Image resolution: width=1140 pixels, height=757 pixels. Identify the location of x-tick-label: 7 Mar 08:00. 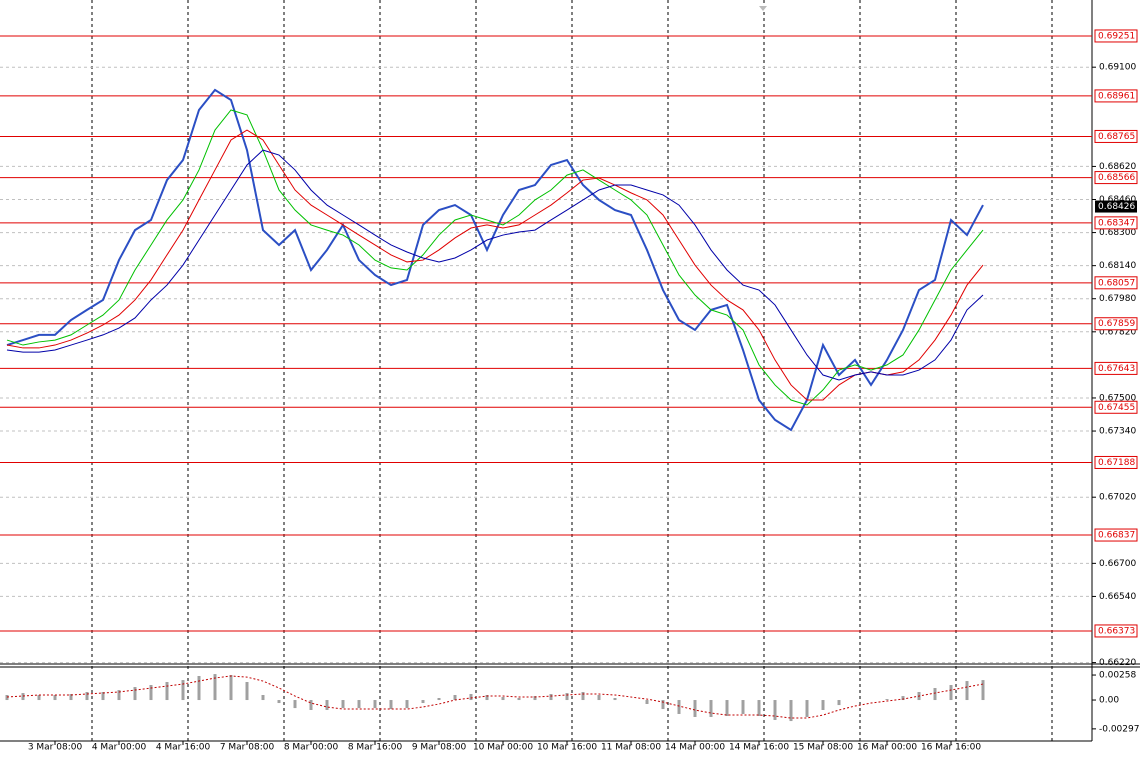
(247, 748).